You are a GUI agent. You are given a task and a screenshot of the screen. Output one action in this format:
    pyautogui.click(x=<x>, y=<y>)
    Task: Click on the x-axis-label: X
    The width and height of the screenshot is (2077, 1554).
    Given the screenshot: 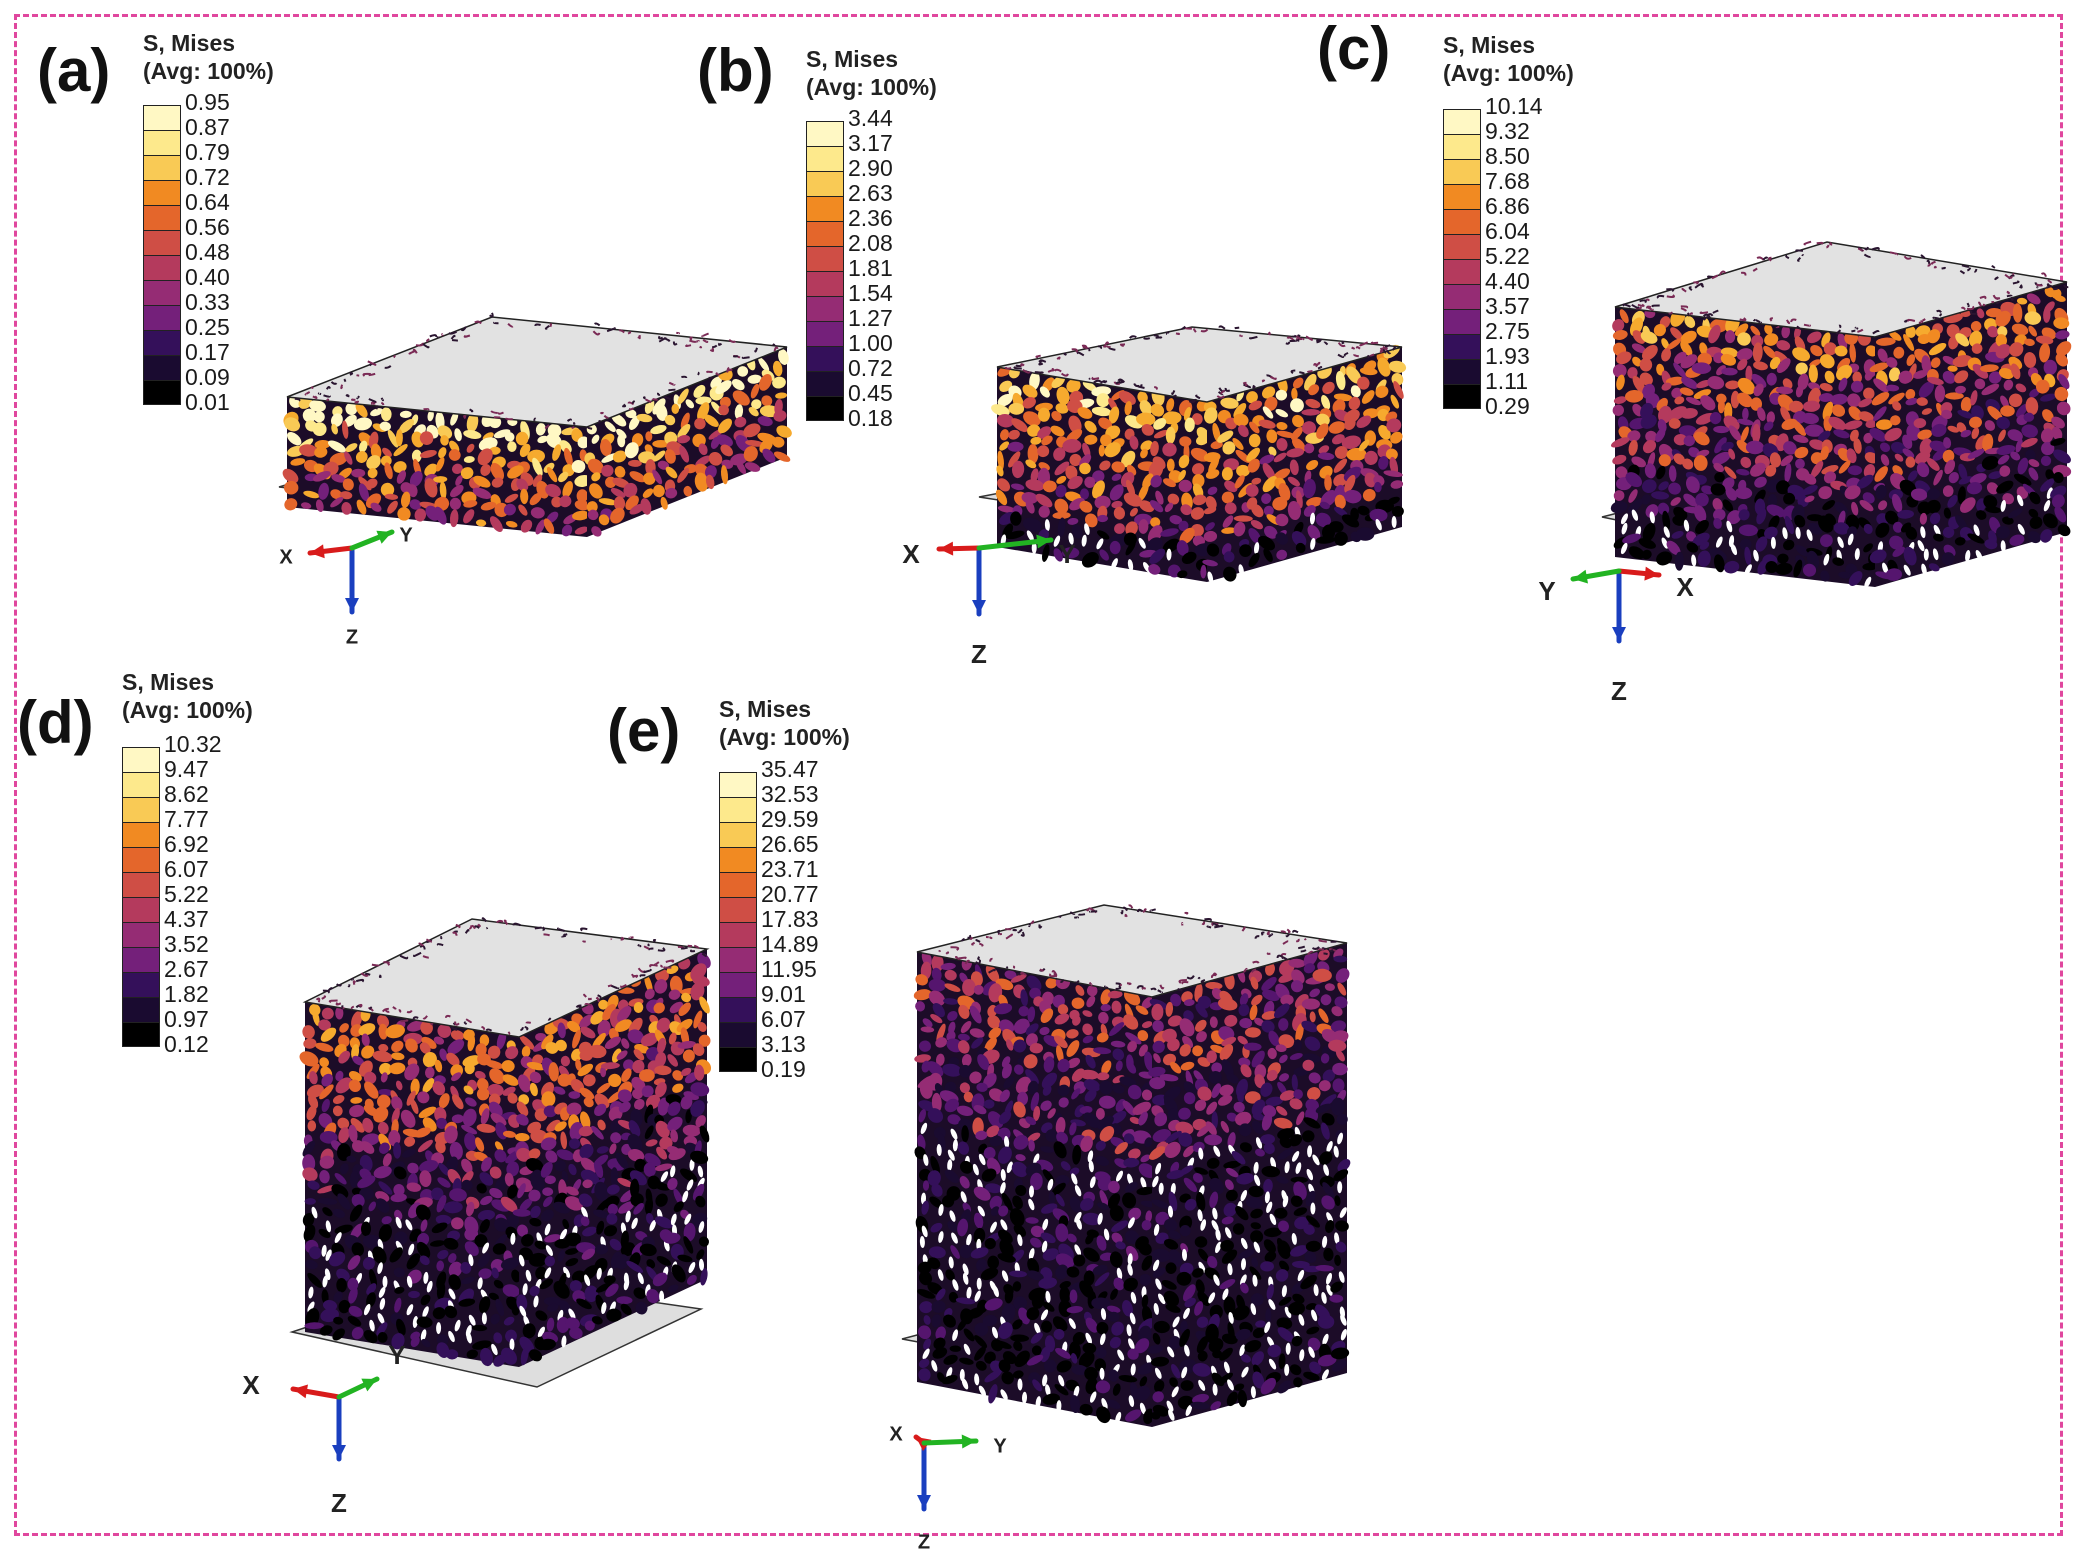 What is the action you would take?
    pyautogui.click(x=911, y=554)
    